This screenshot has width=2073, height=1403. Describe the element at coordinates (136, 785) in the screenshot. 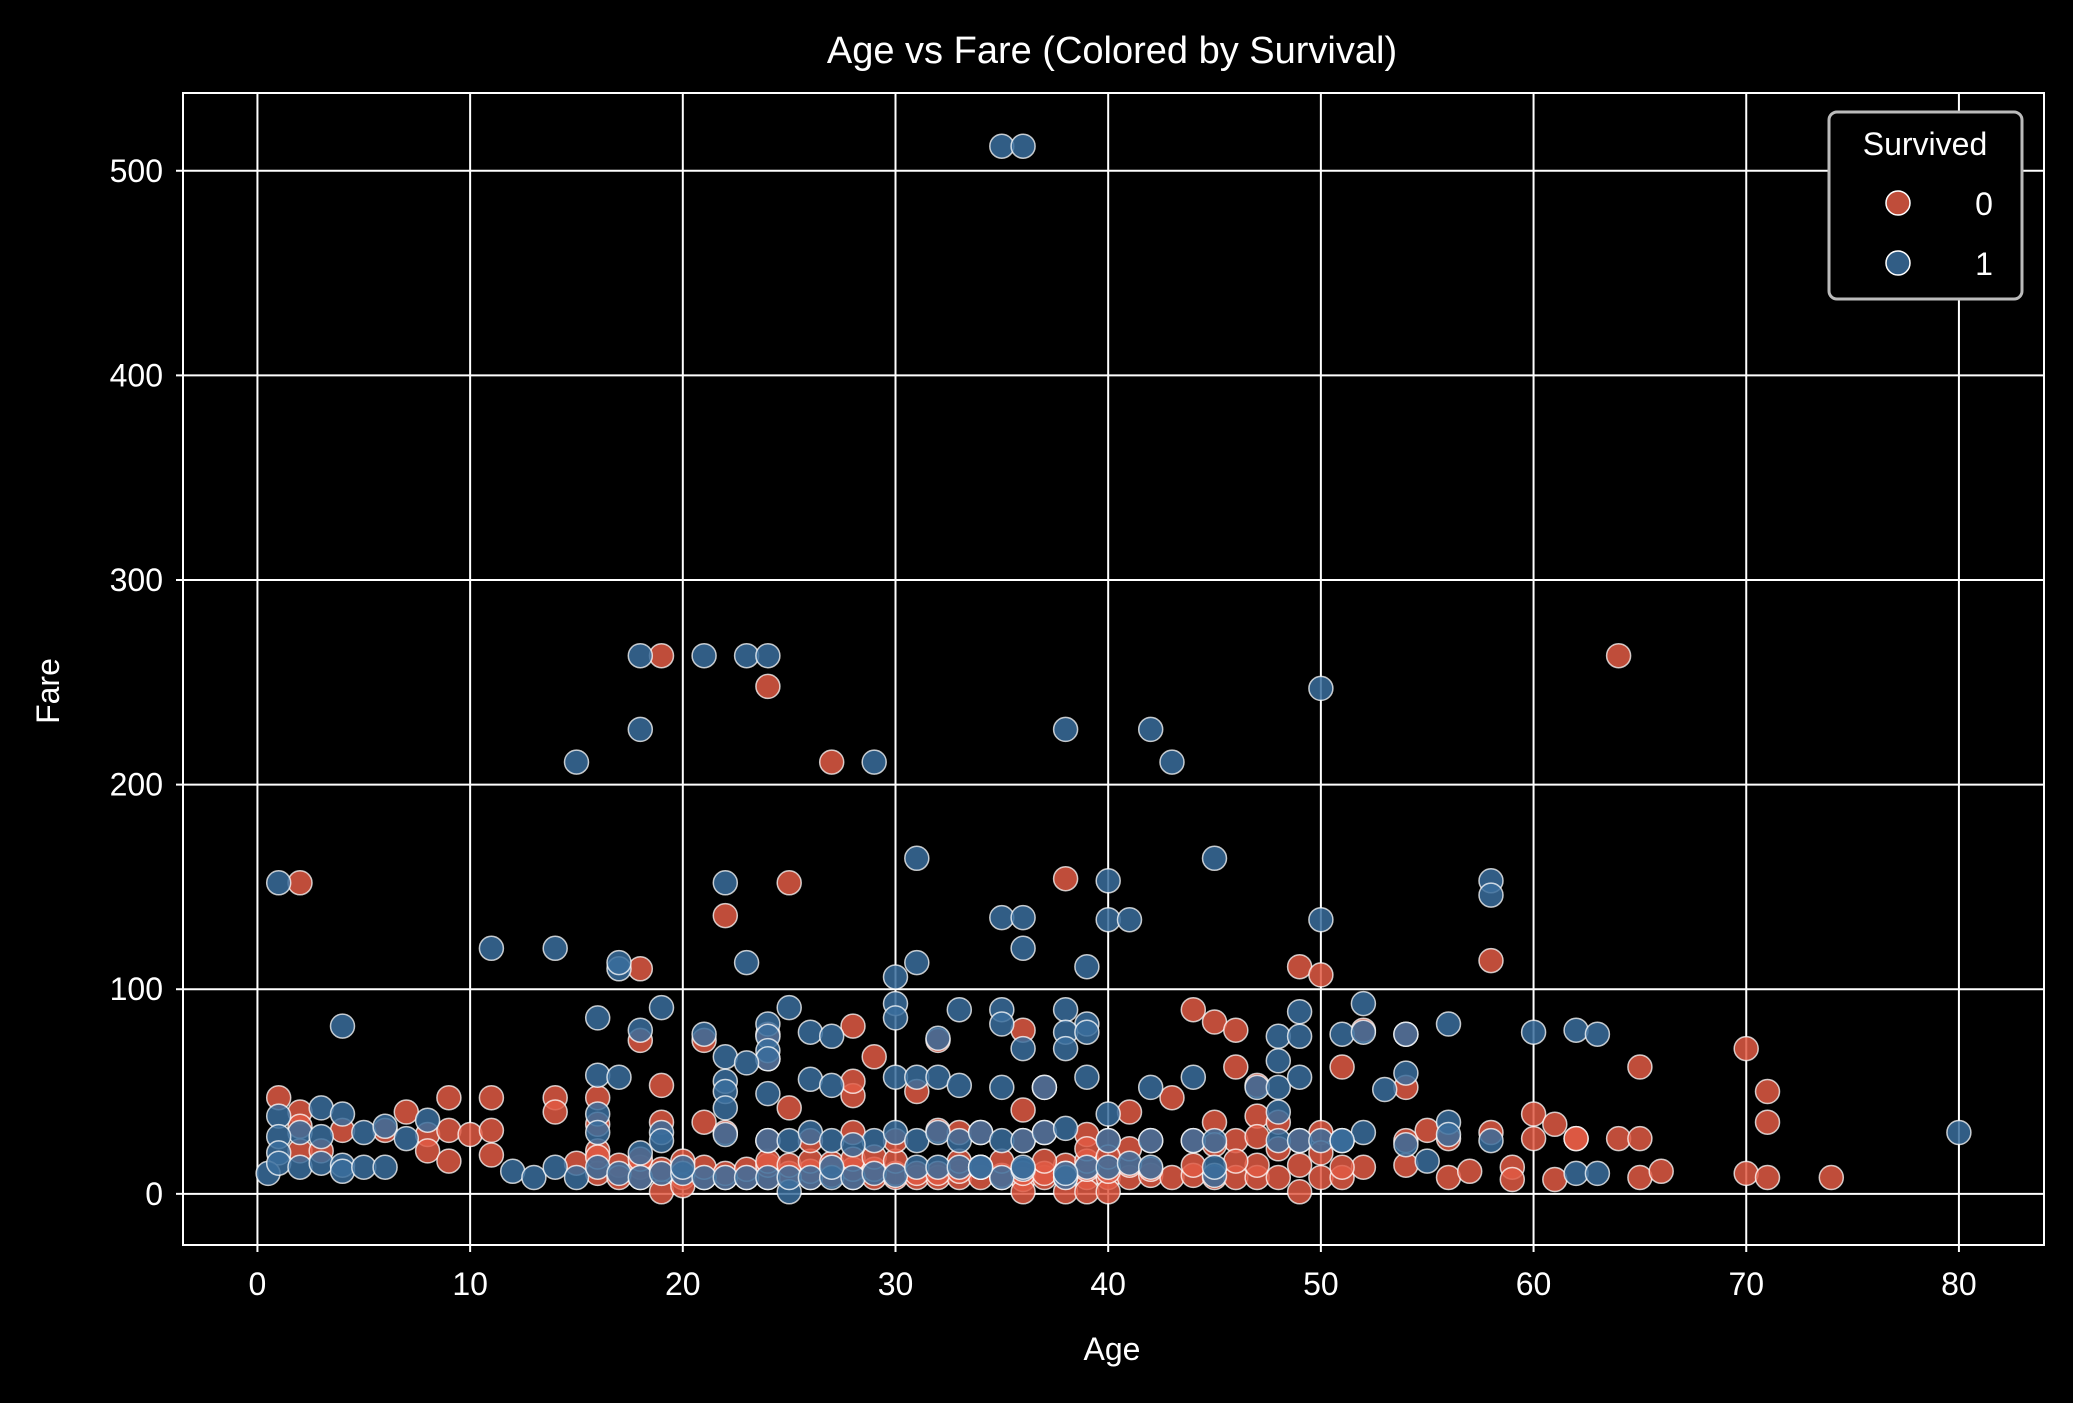

I see `y-tick-label: 200` at that location.